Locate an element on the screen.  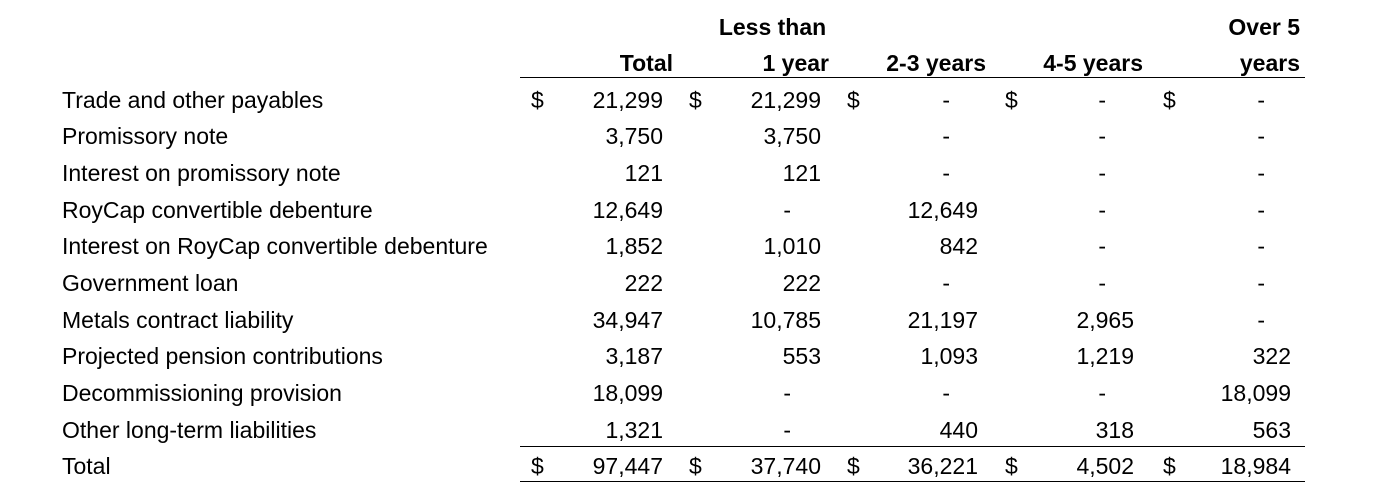
row-label: Interest on RoyCap convertible debenture is located at coordinates (275, 246).